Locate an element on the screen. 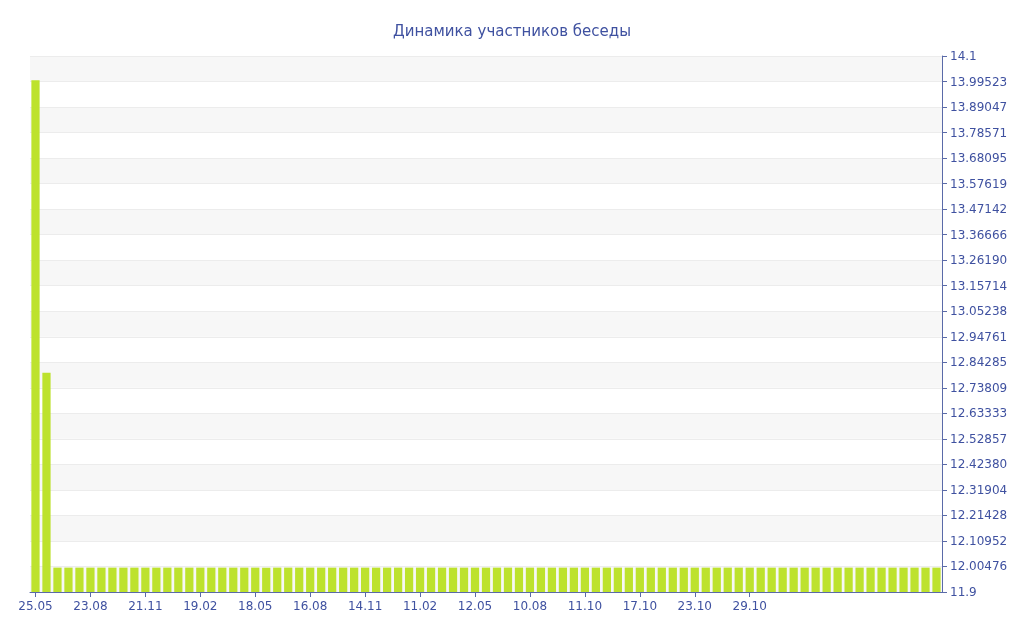 The image size is (1024, 640). y-tick-label: 13.26190 is located at coordinates (979, 260).